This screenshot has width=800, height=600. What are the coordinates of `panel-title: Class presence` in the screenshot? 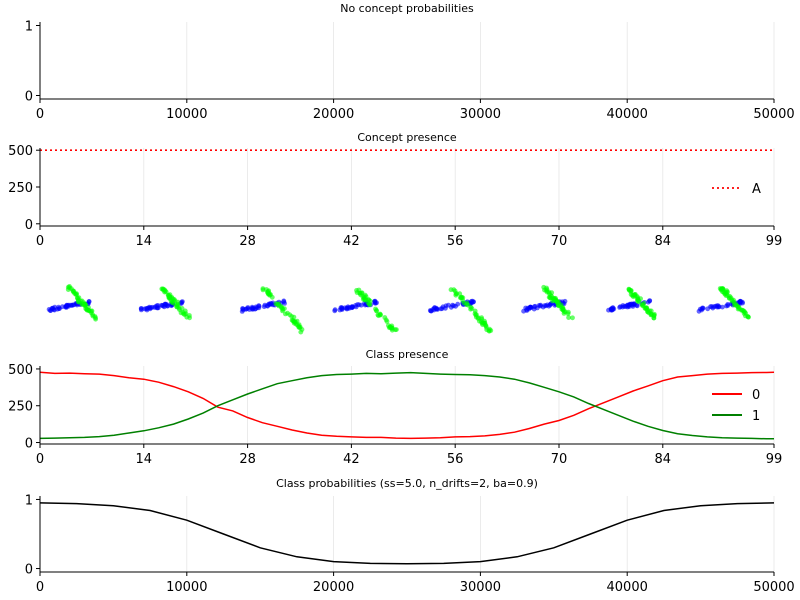 It's located at (407, 354).